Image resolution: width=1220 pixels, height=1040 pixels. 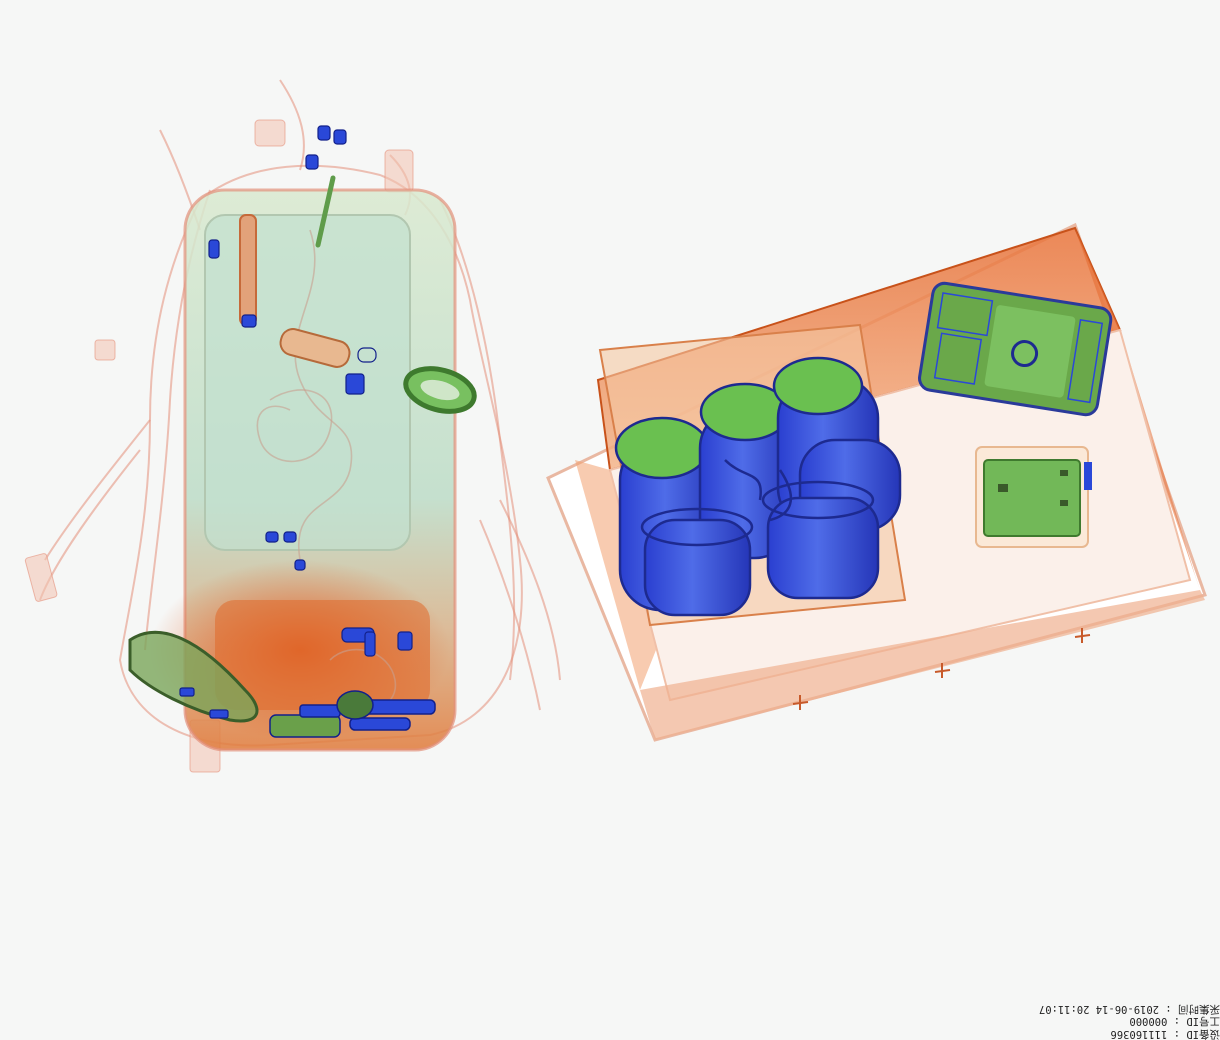 I want to click on tray-phone, so click(x=1015, y=349).